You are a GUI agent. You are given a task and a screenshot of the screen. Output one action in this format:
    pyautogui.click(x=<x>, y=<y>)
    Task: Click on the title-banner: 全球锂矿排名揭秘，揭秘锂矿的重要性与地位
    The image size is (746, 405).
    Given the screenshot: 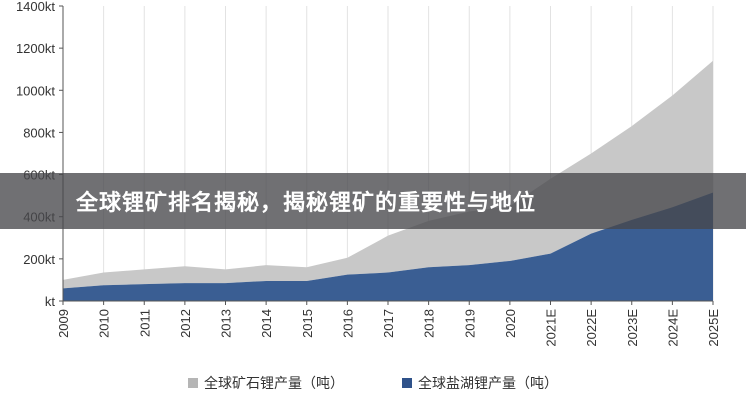 What is the action you would take?
    pyautogui.click(x=373, y=201)
    